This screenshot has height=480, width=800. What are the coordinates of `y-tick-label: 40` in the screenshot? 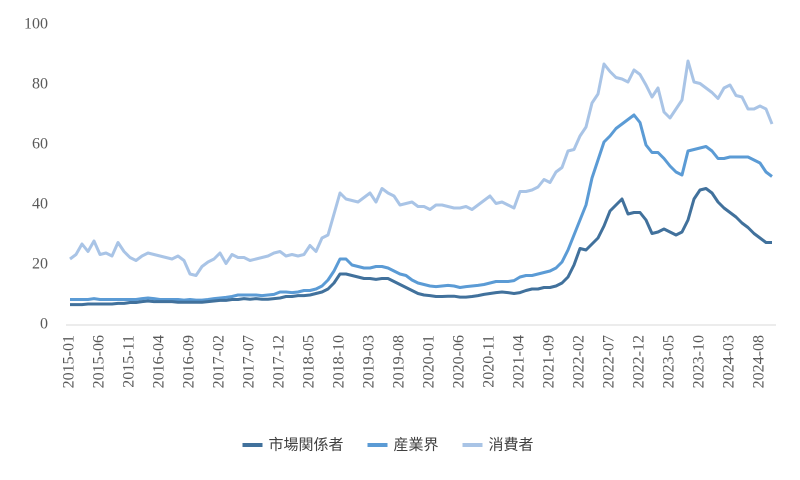 It's located at (40, 204).